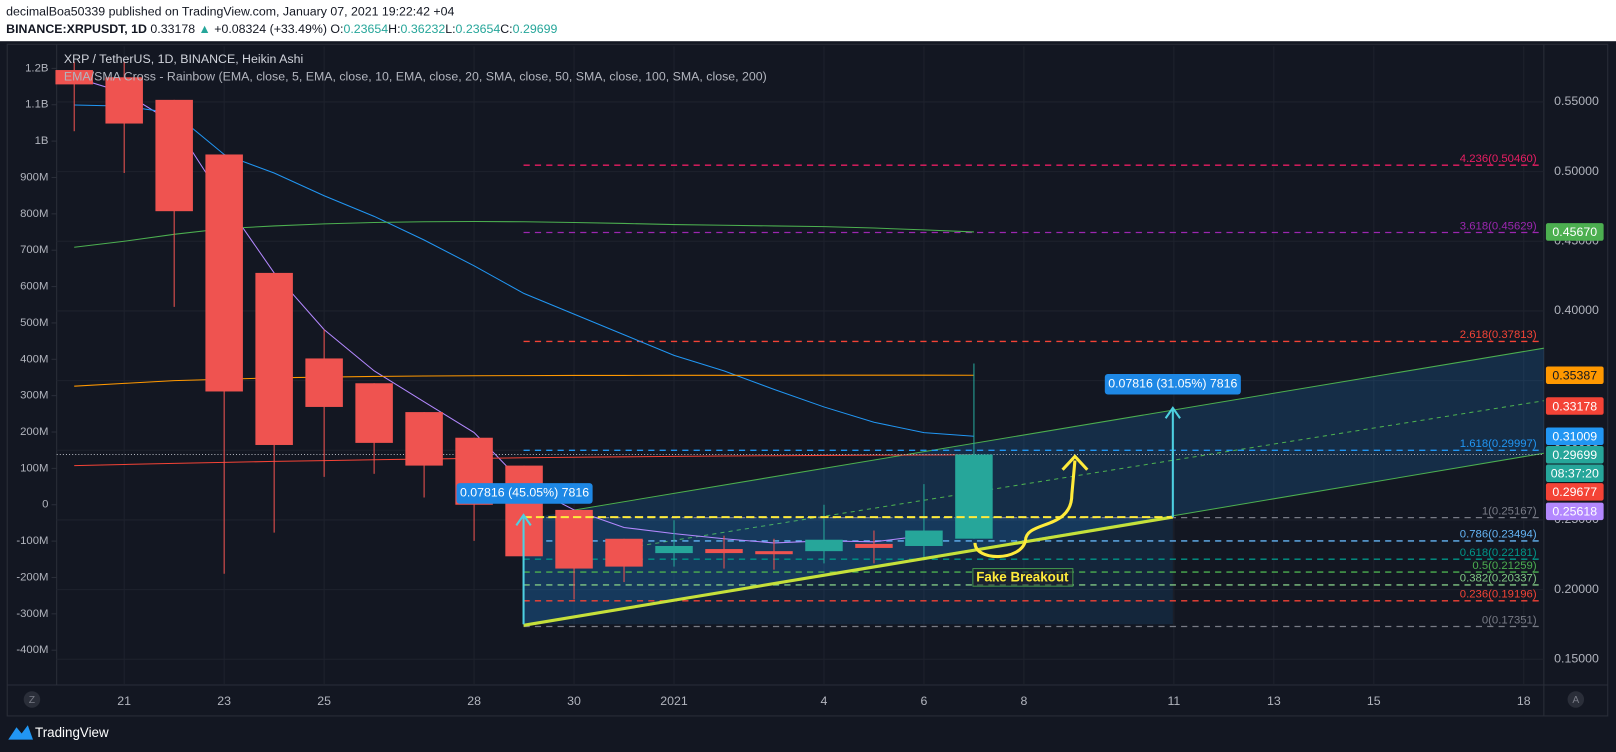 Image resolution: width=1616 pixels, height=752 pixels. I want to click on y2-tick-label: 700M, so click(34, 250).